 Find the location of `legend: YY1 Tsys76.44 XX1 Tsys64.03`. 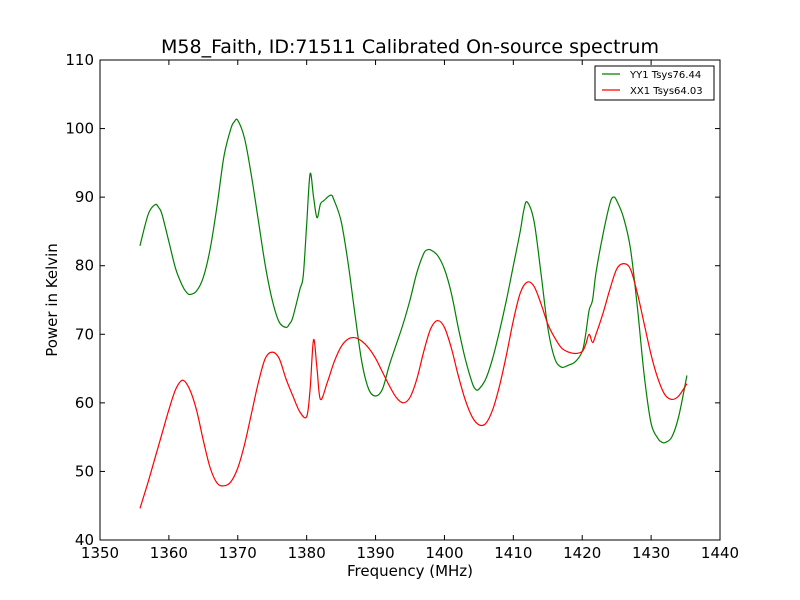

legend: YY1 Tsys76.44 XX1 Tsys64.03 is located at coordinates (654, 83).